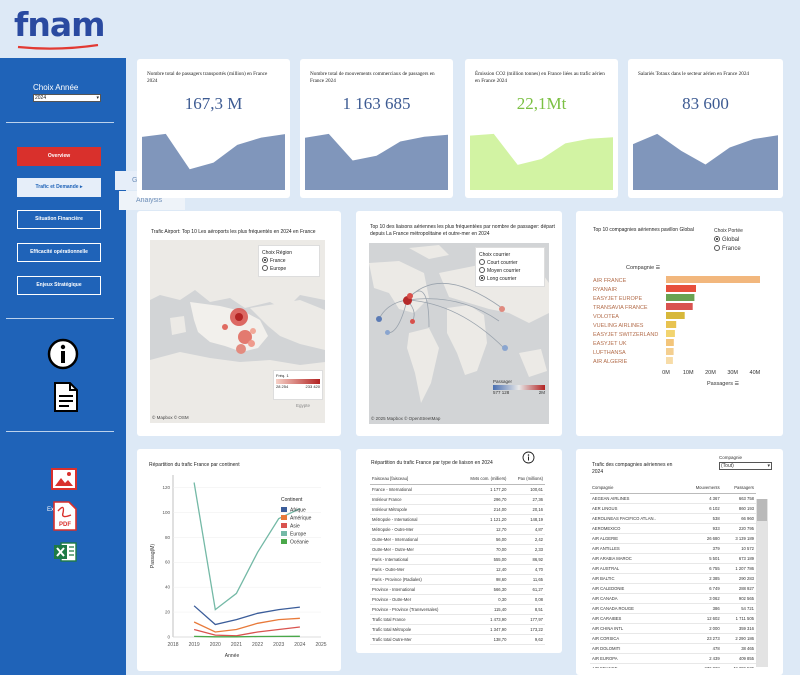 This screenshot has width=800, height=675. I want to click on portee-option-global: Global, so click(726, 239).